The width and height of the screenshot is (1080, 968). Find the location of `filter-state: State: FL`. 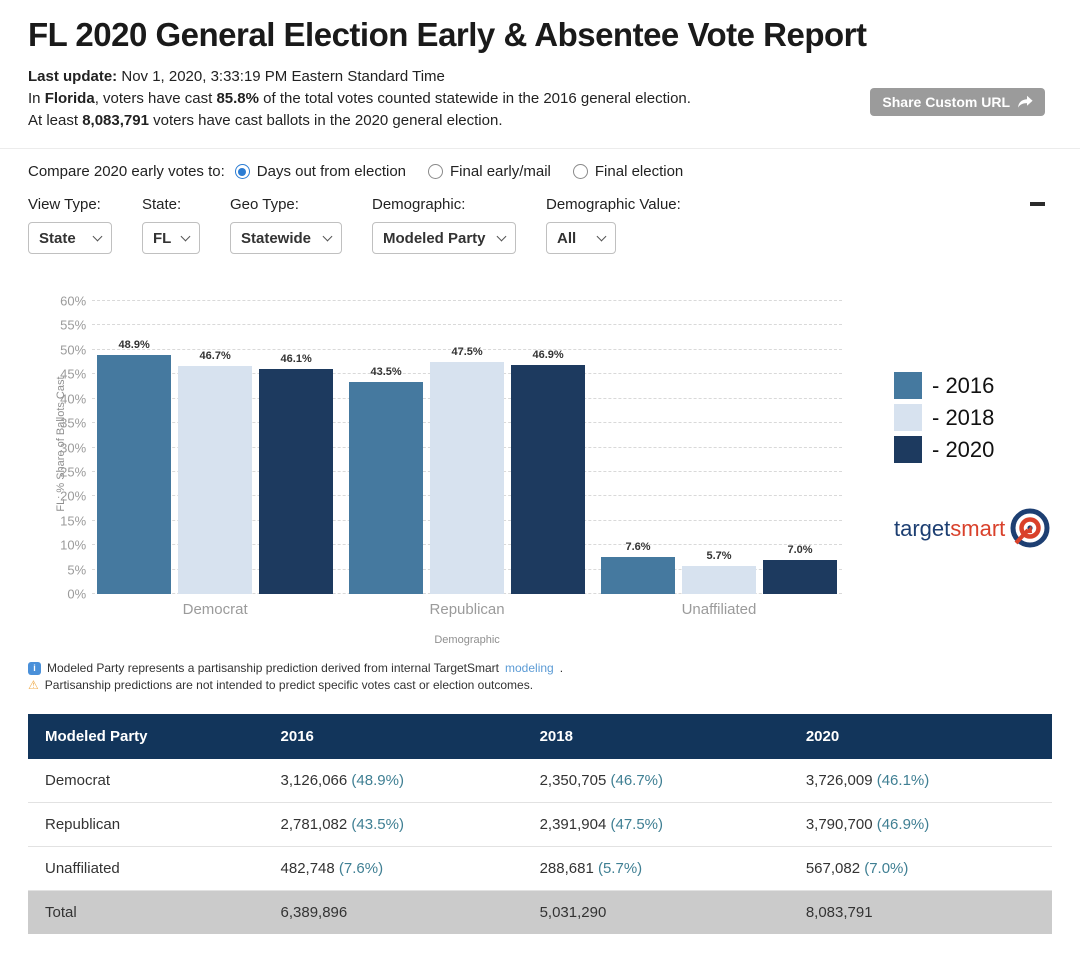

filter-state: State: FL is located at coordinates (171, 225).